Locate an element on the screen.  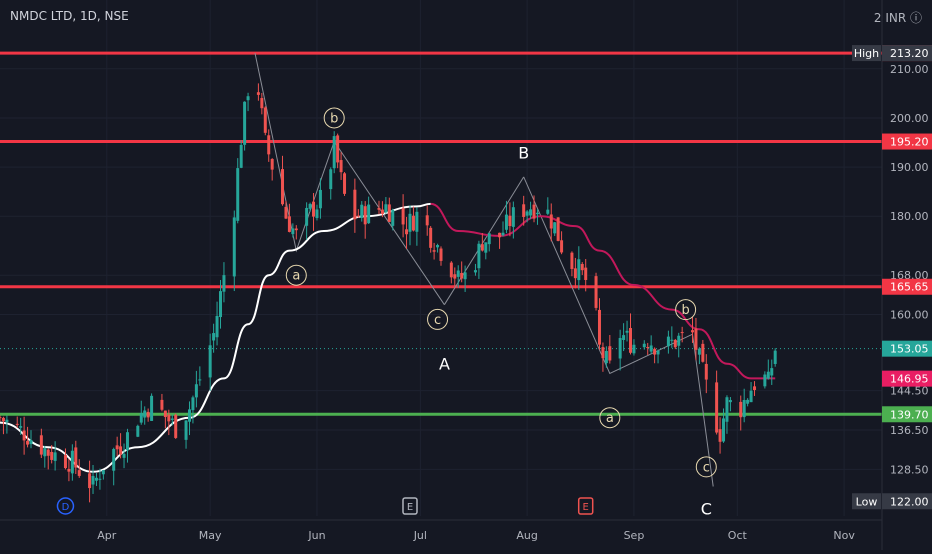
price-tick-label: 190.00 is located at coordinates (909, 167).